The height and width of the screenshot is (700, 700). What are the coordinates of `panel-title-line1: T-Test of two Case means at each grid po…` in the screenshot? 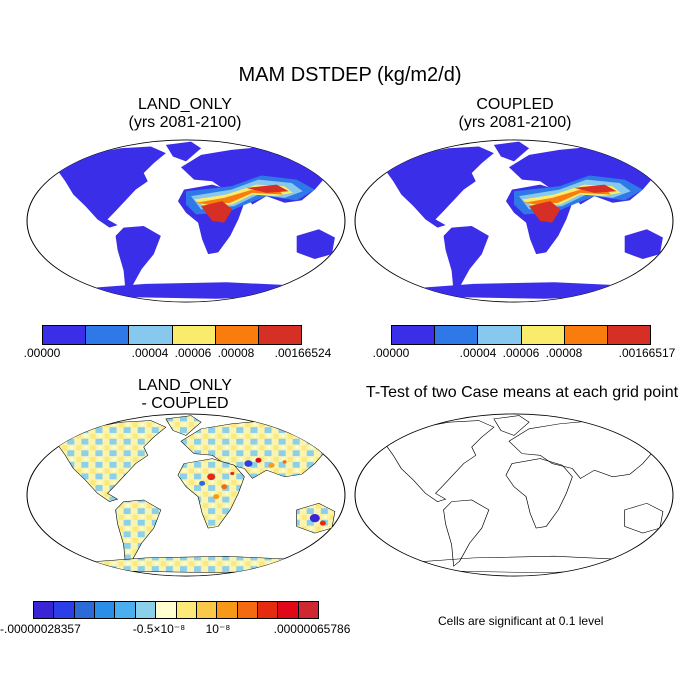 It's located at (522, 392).